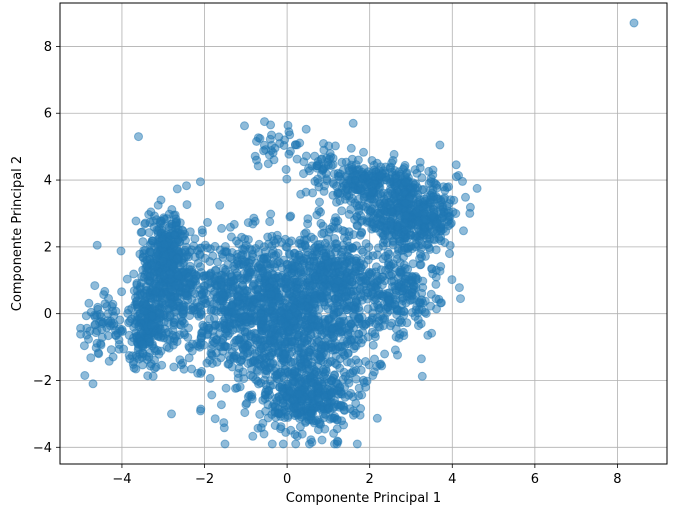 The height and width of the screenshot is (516, 689). I want to click on x-tick-label: 2, so click(370, 479).